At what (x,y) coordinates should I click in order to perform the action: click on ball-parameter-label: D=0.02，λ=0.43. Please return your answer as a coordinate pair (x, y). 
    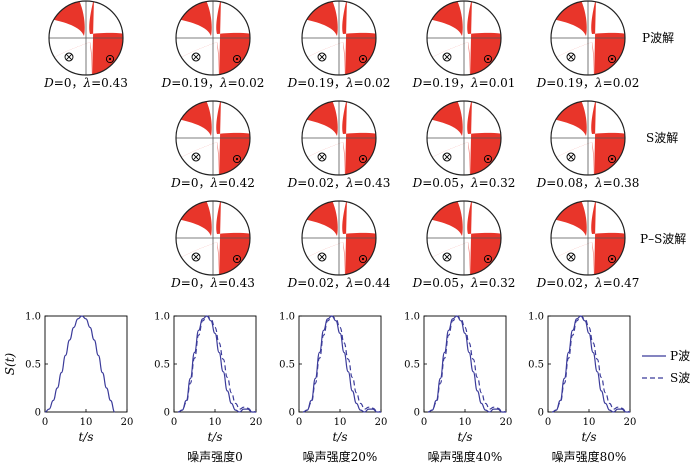
    Looking at the image, I should click on (339, 183).